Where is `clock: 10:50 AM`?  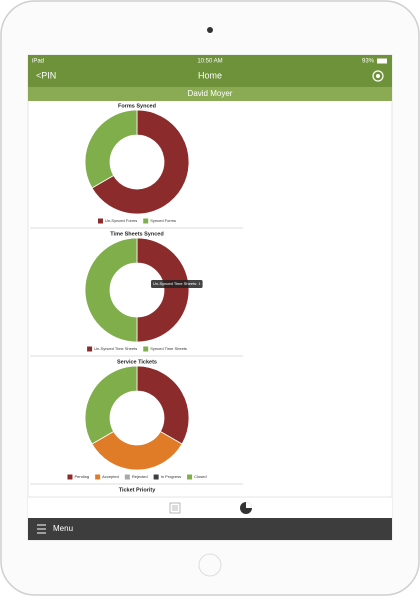 clock: 10:50 AM is located at coordinates (209, 62).